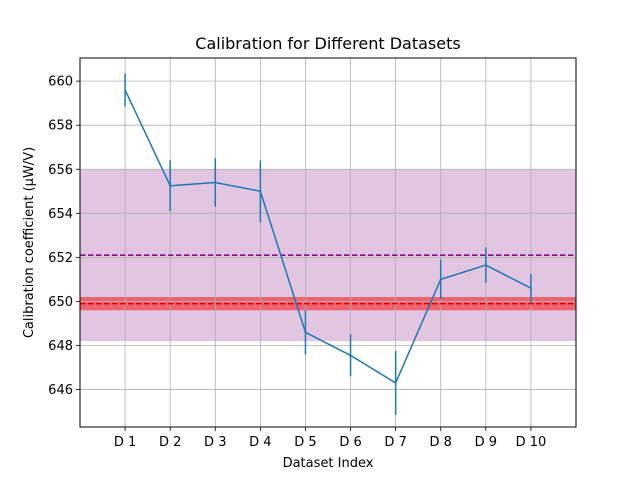 This screenshot has height=480, width=640. What do you see at coordinates (60, 170) in the screenshot?
I see `y-tick-label: 656` at bounding box center [60, 170].